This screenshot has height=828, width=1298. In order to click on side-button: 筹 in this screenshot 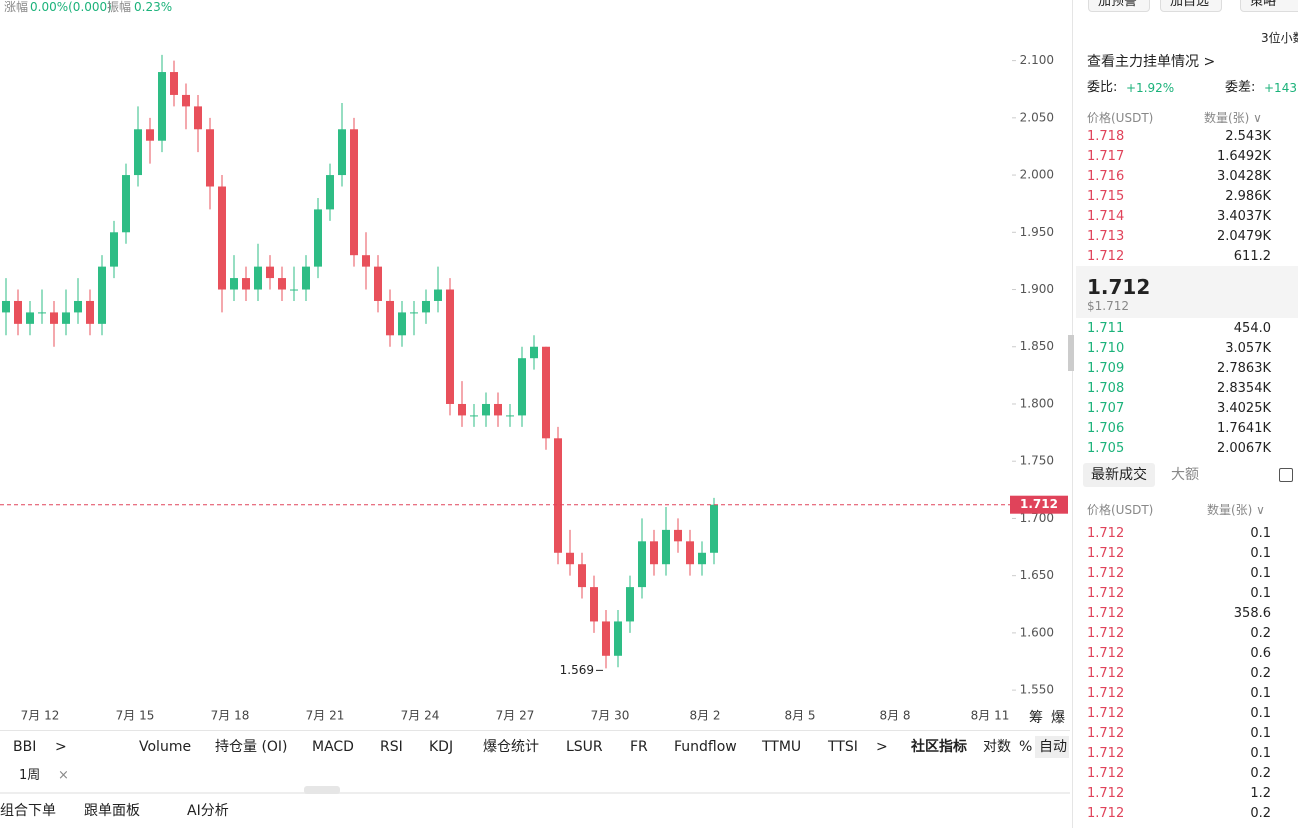, I will do `click(1036, 718)`.